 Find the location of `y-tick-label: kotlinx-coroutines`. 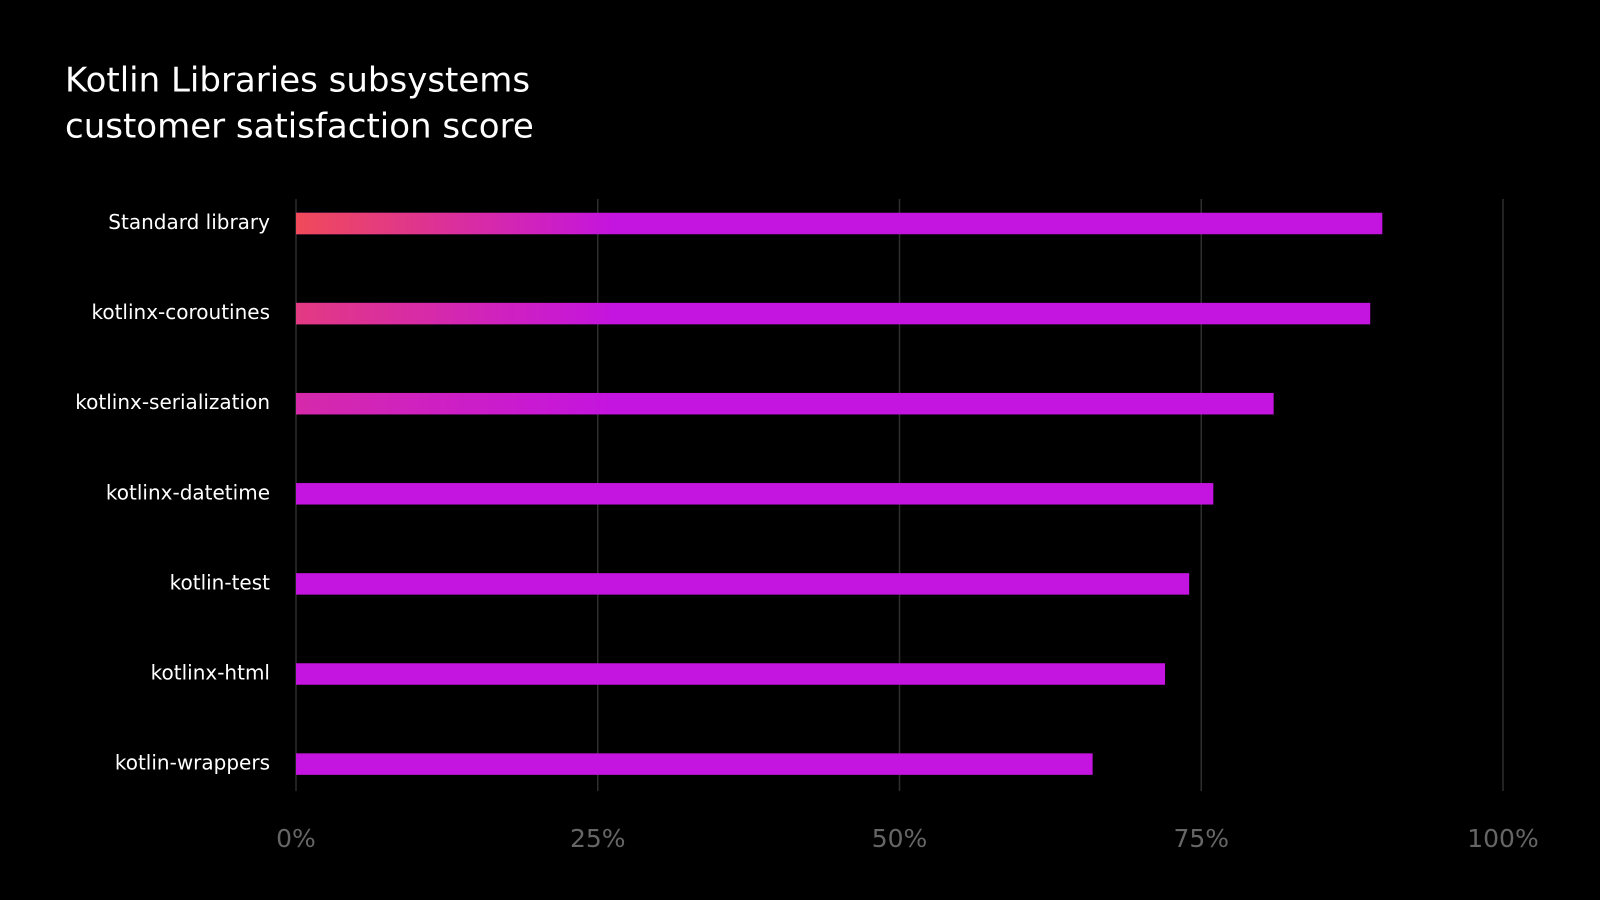

y-tick-label: kotlinx-coroutines is located at coordinates (180, 312).